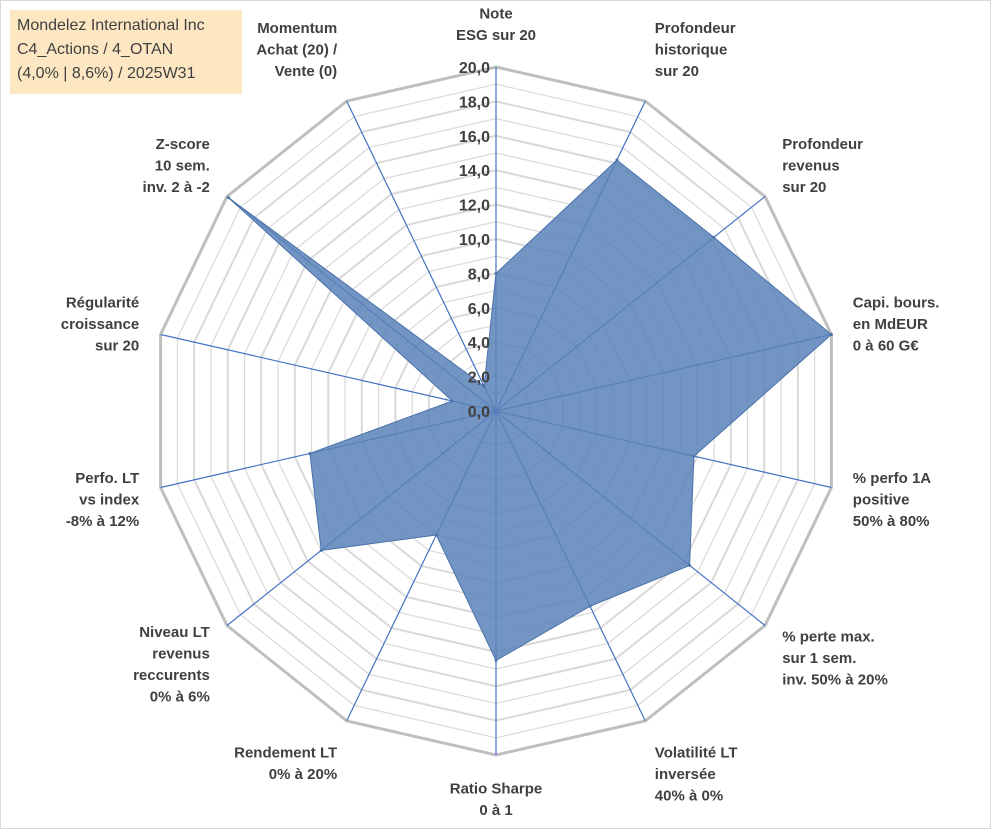 This screenshot has width=991, height=829. What do you see at coordinates (100, 324) in the screenshot?
I see `axis-label: Régularité croissance sur 20` at bounding box center [100, 324].